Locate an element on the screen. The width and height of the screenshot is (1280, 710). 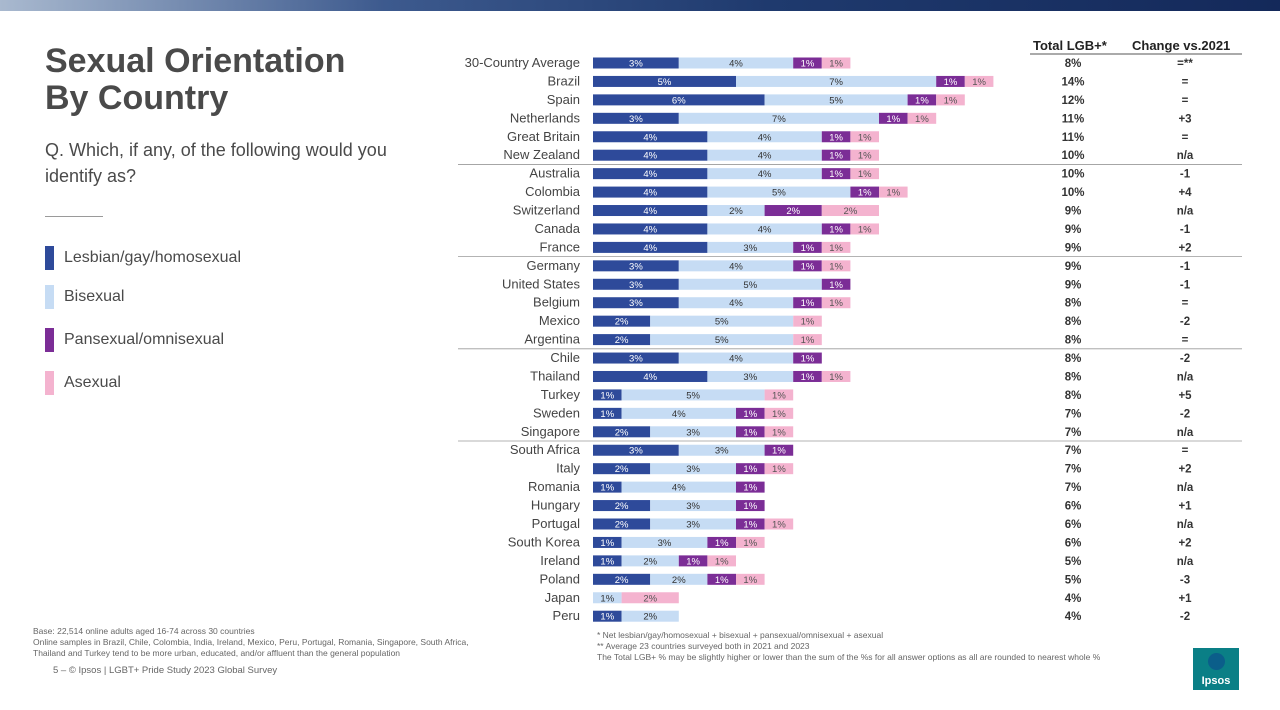
top-banner is located at coordinates (640, 5).